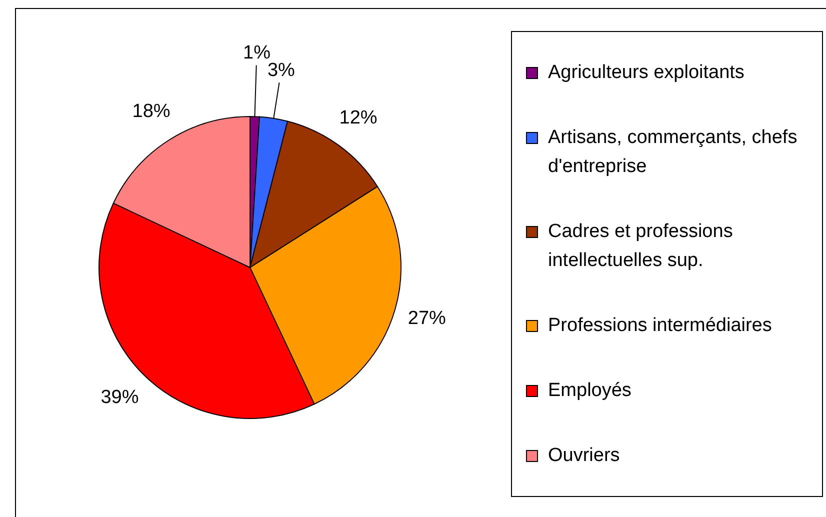 This screenshot has height=517, width=826. Describe the element at coordinates (358, 118) in the screenshot. I see `data-label: 12%` at that location.